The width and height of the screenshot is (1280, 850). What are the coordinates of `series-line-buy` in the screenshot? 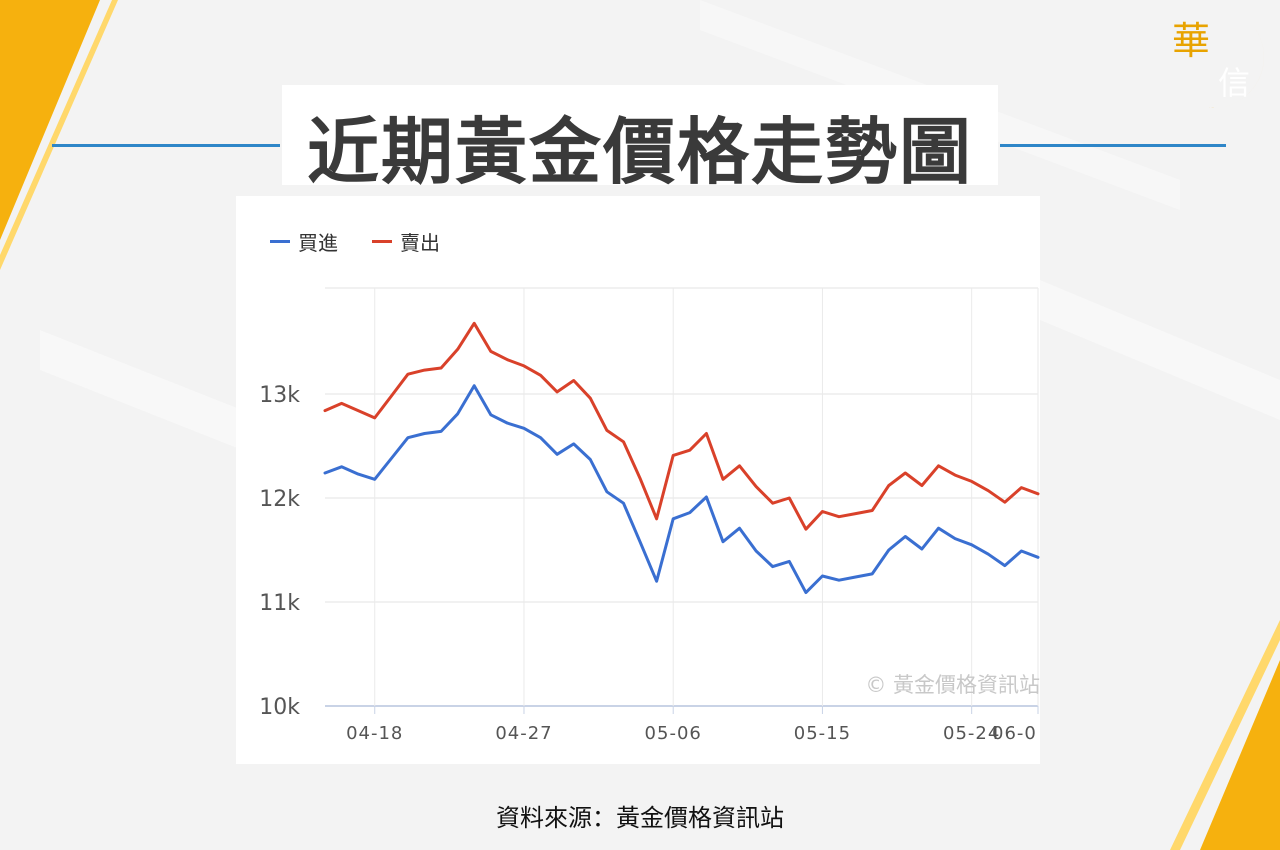 It's located at (681, 489).